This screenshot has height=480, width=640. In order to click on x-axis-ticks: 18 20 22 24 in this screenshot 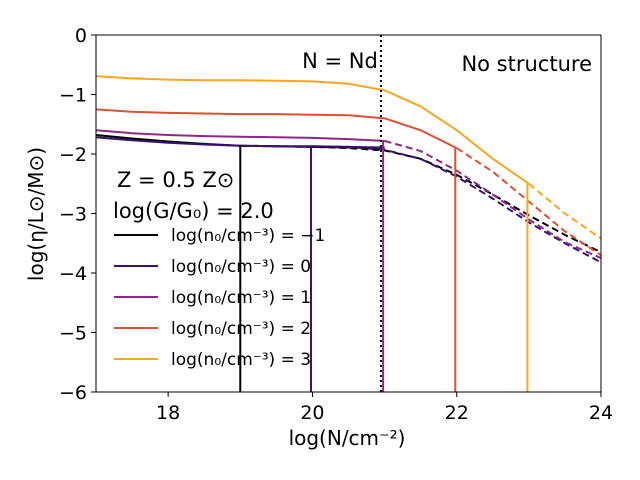, I will do `click(384, 408)`.